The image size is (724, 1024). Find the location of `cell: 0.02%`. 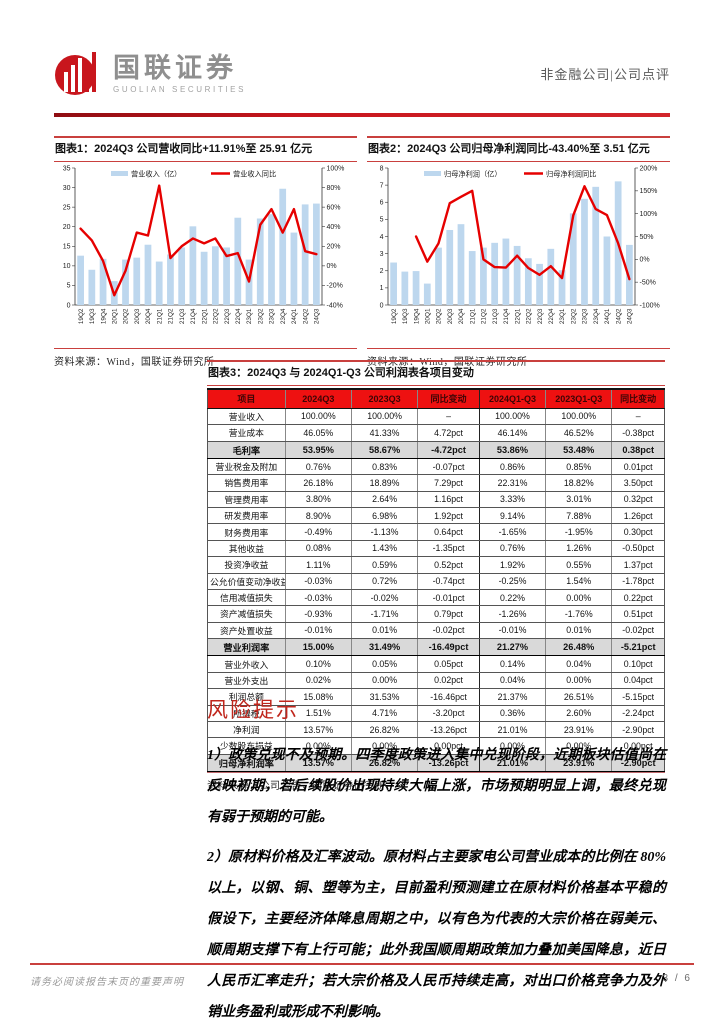

cell: 0.02% is located at coordinates (318, 681).